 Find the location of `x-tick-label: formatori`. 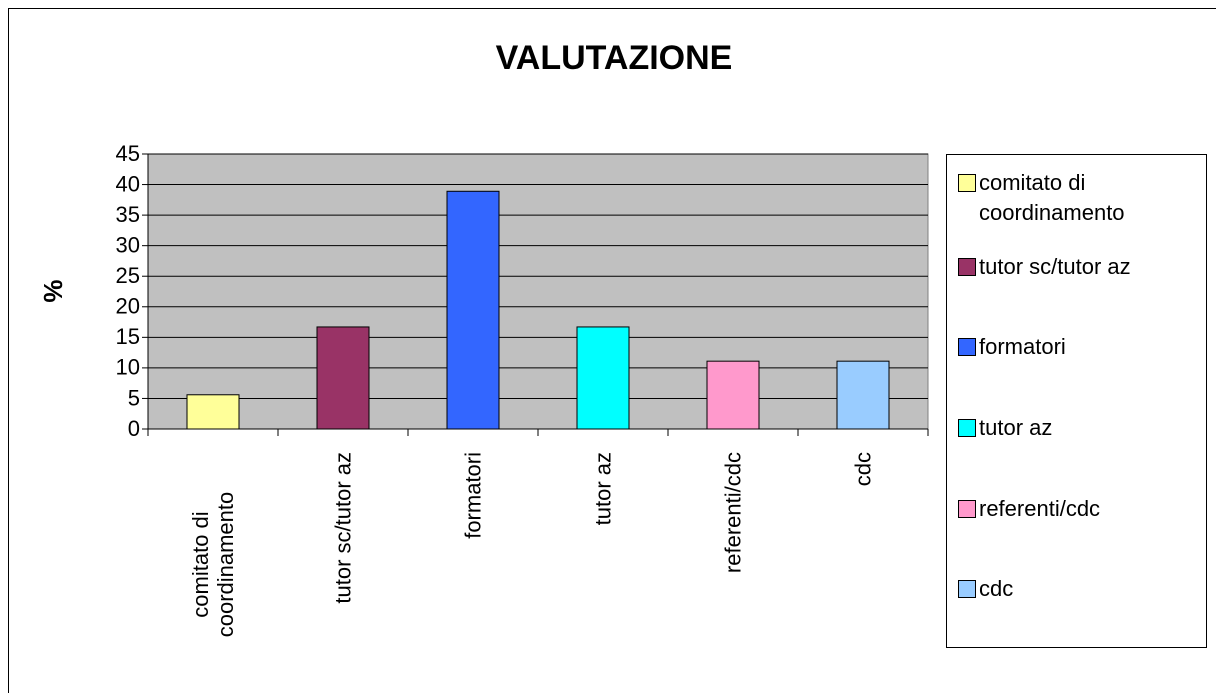

x-tick-label: formatori is located at coordinates (473, 495).